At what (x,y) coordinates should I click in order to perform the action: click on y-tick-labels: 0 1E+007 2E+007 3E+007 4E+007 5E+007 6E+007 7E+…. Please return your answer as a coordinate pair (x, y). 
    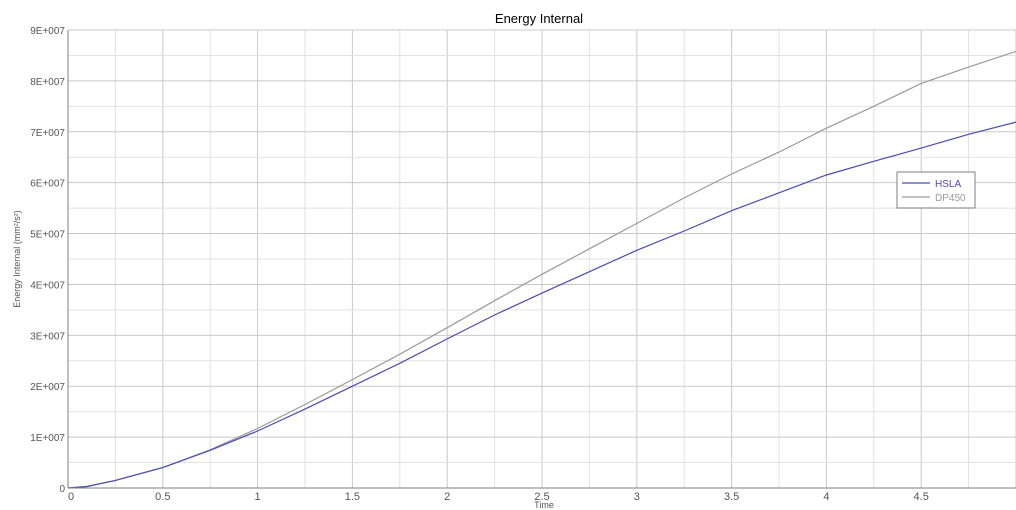
    Looking at the image, I should click on (47, 260).